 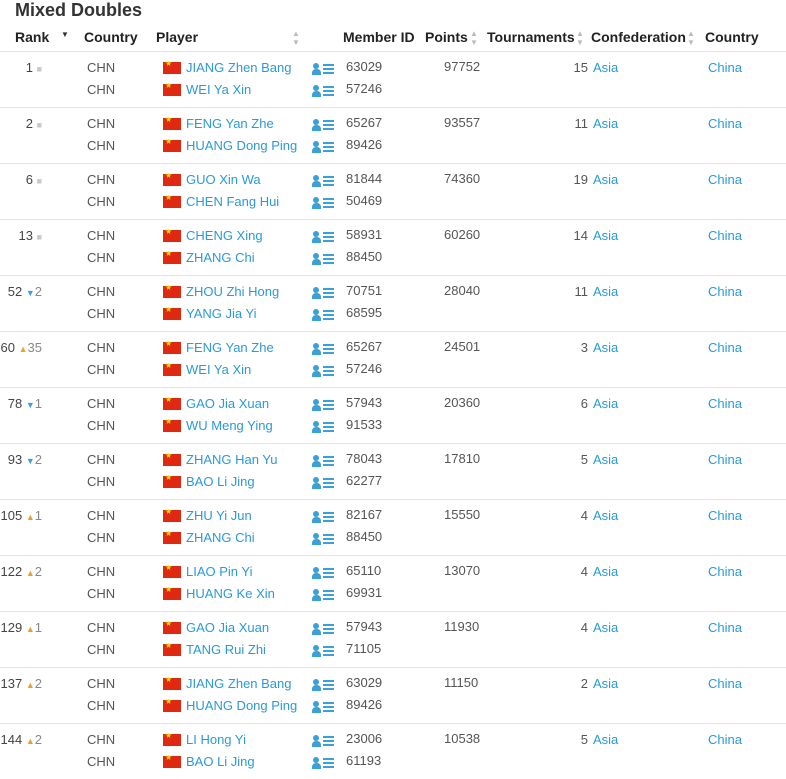 I want to click on header-player: Player, so click(x=177, y=37).